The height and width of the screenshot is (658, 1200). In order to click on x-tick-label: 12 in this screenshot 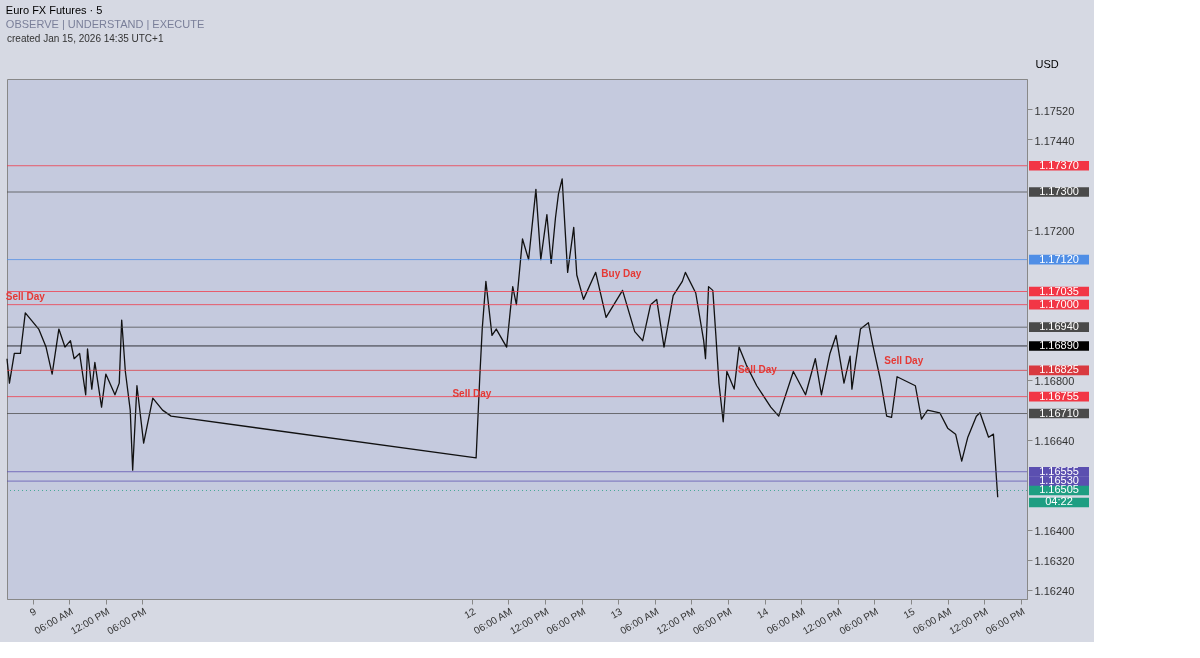, I will do `click(470, 613)`.